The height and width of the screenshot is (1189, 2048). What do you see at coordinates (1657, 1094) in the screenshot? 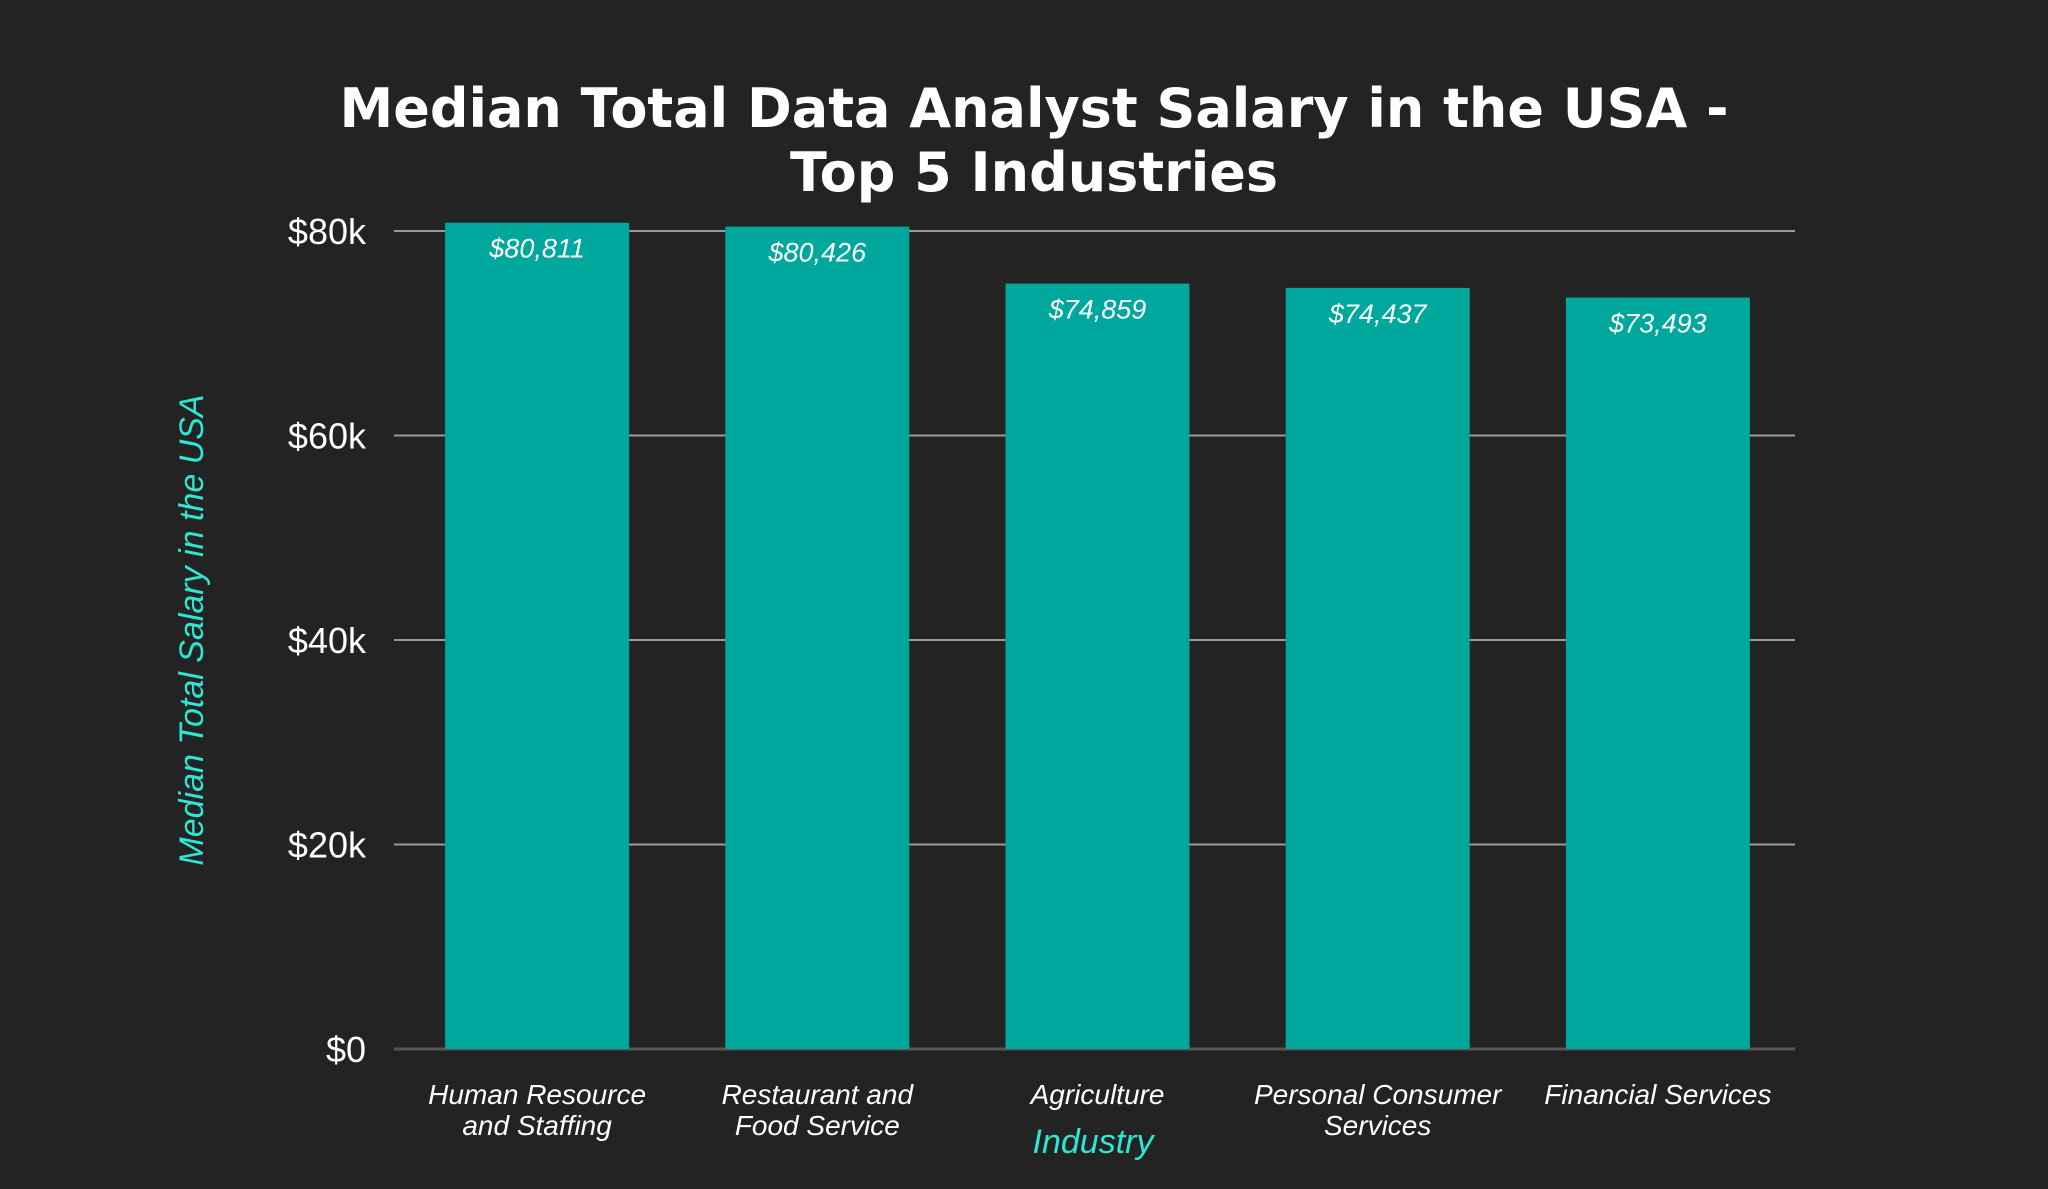
I see `x-tick-label: Financial Services` at bounding box center [1657, 1094].